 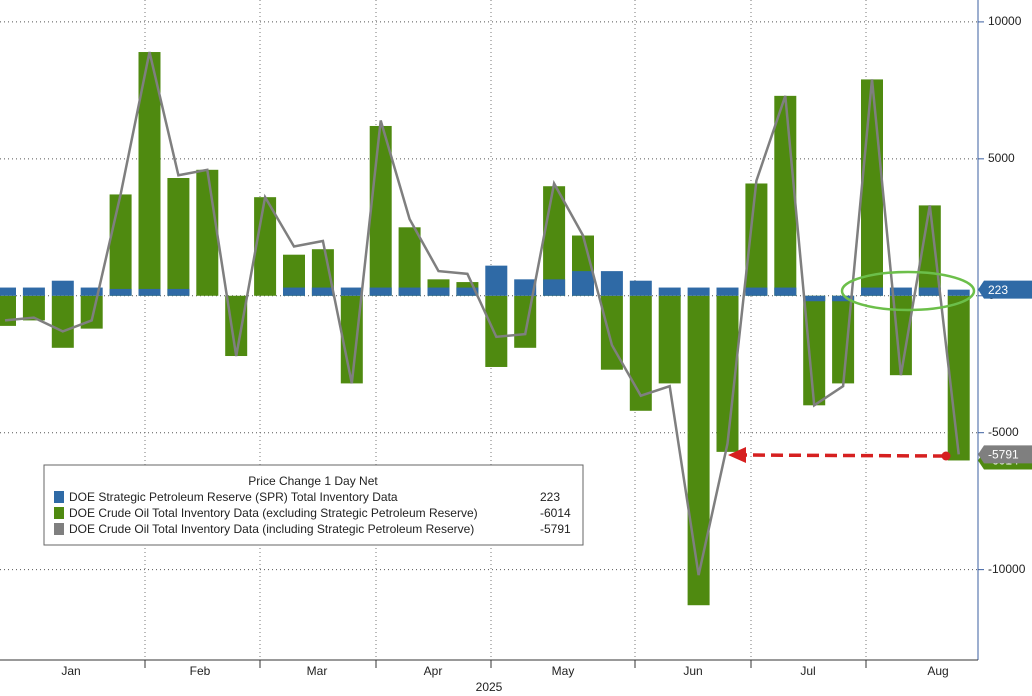 I want to click on x-tick-label: May, so click(x=563, y=671).